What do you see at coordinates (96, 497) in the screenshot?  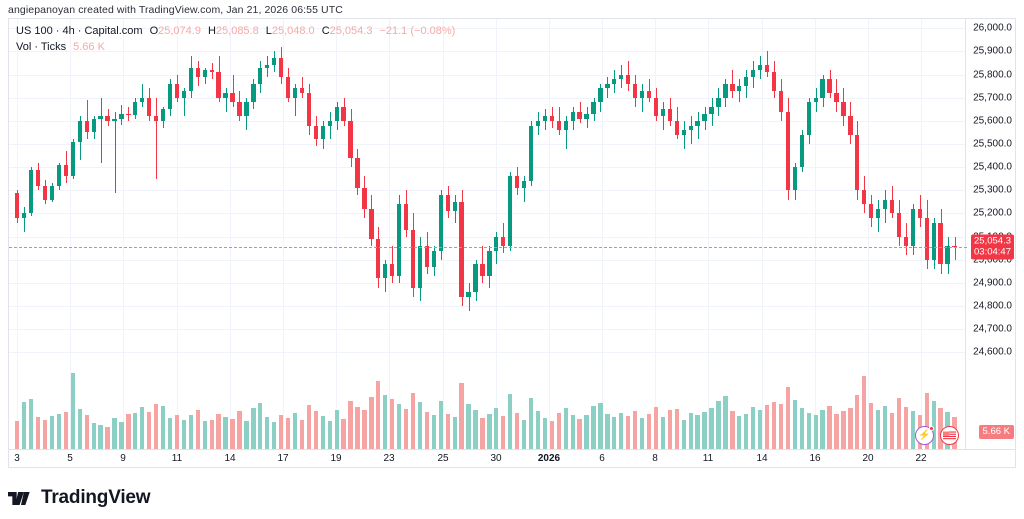 I see `tradingview-brand-text: TradingView` at bounding box center [96, 497].